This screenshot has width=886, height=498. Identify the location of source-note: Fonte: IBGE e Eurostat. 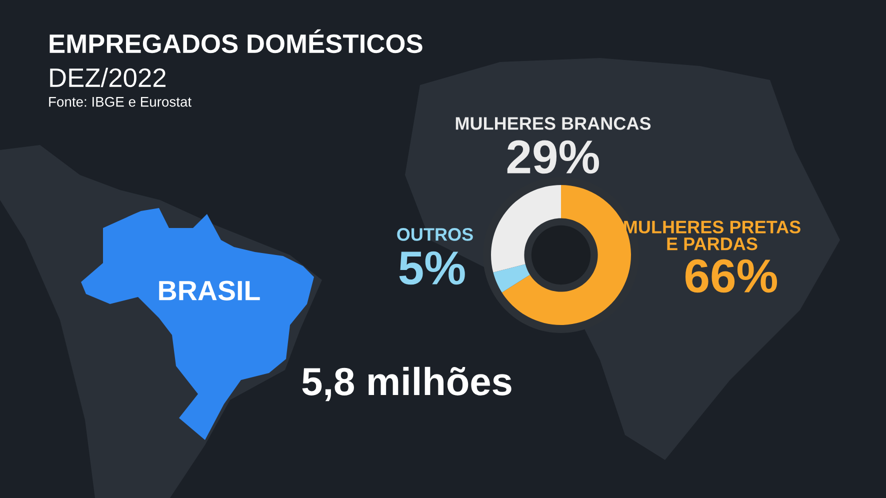
(120, 101).